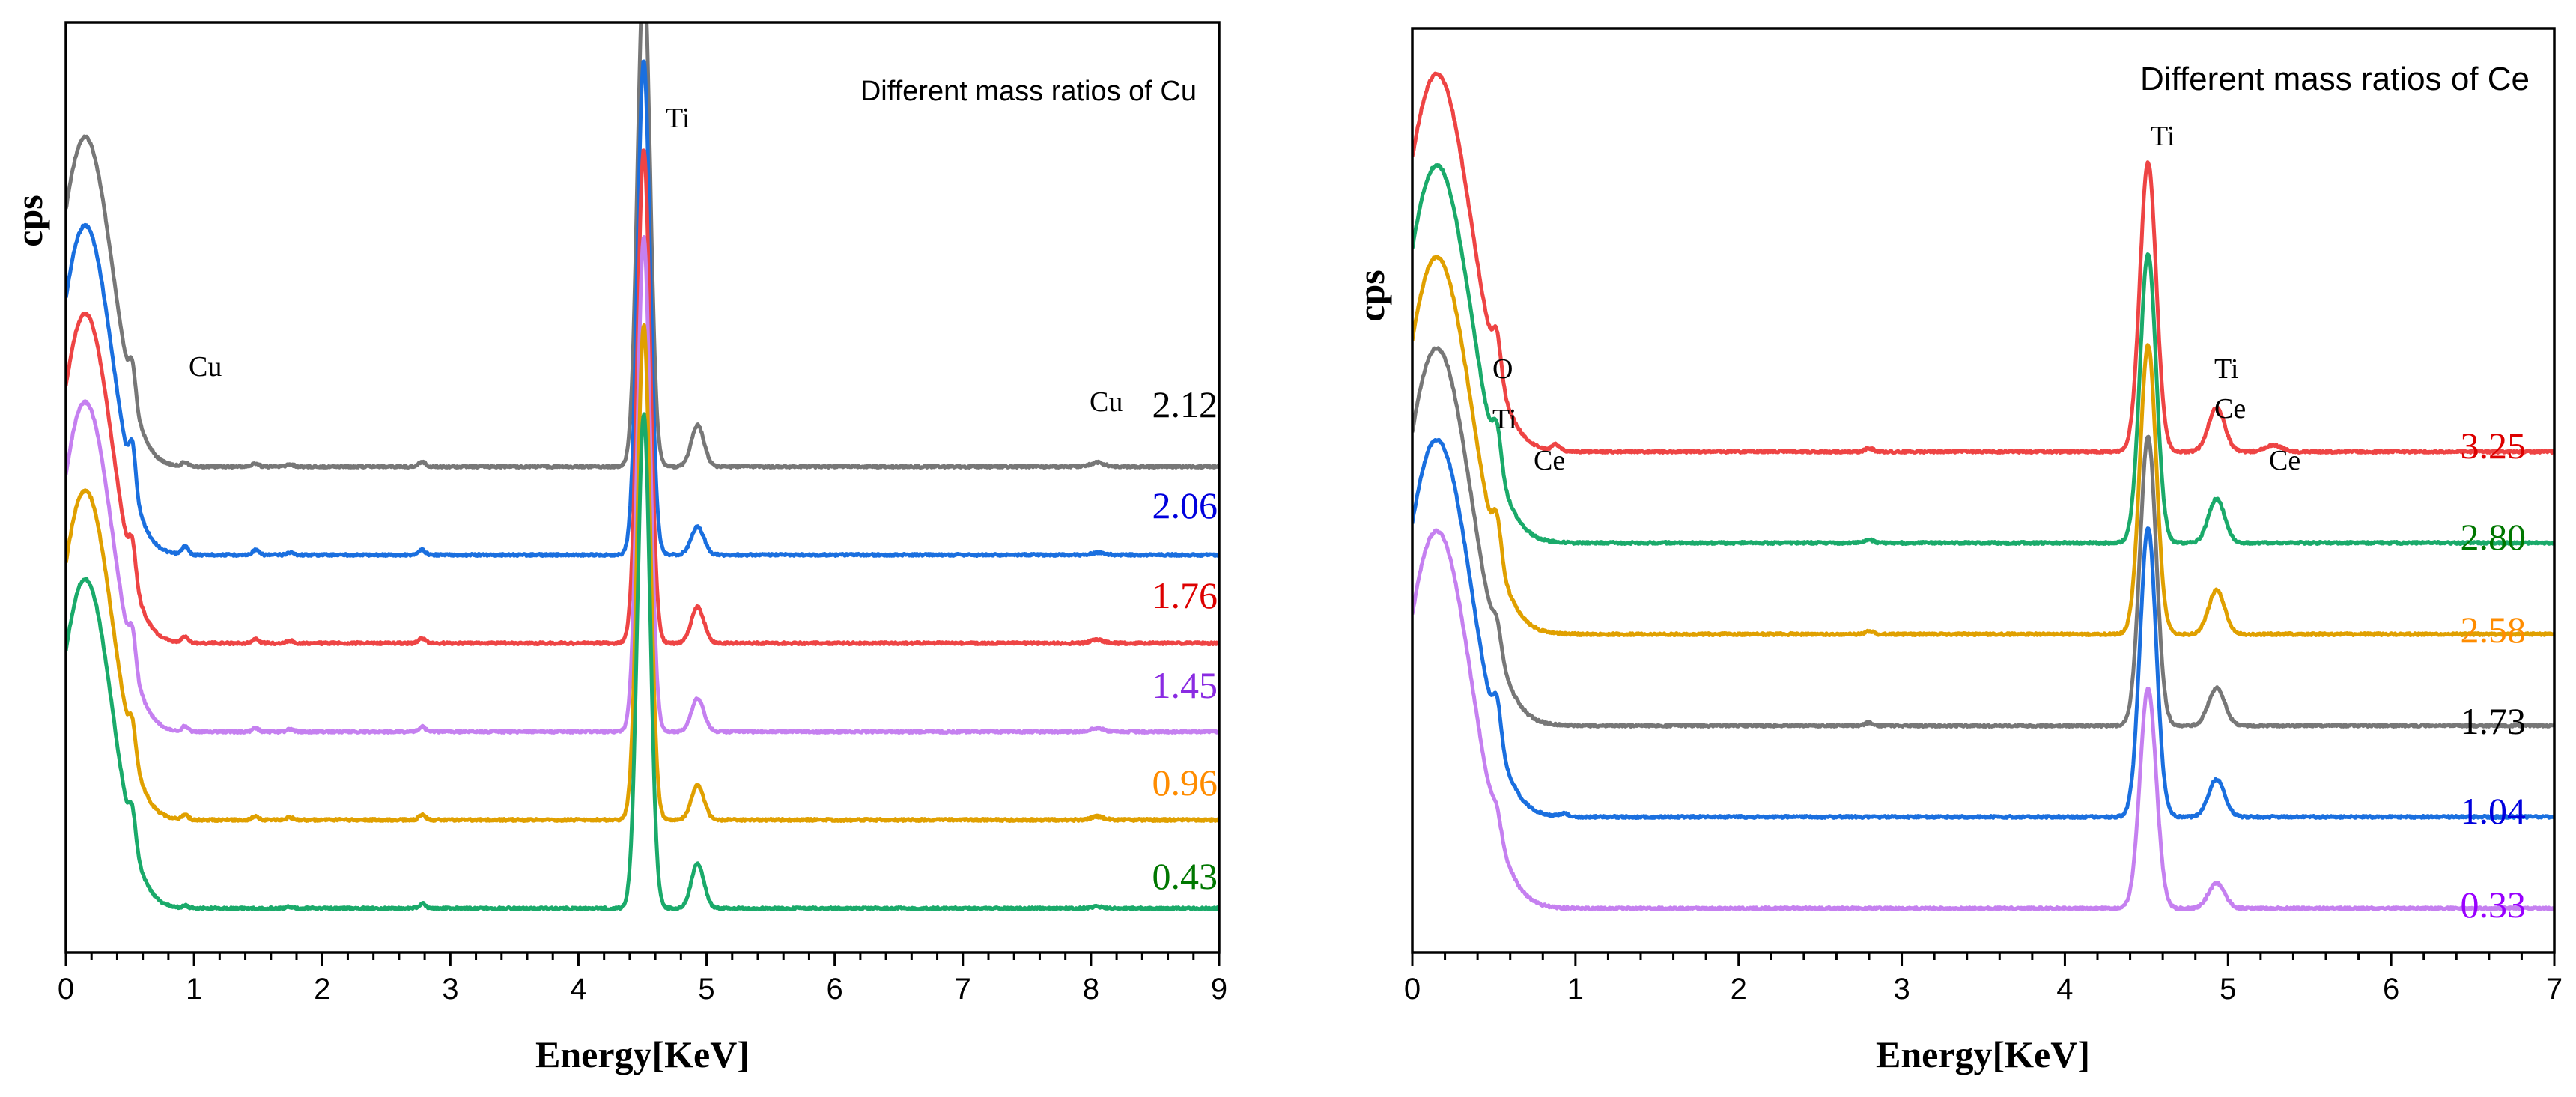 The height and width of the screenshot is (1097, 2576). Describe the element at coordinates (2494, 811) in the screenshot. I see `ratio-label-1.04: 1.04` at that location.